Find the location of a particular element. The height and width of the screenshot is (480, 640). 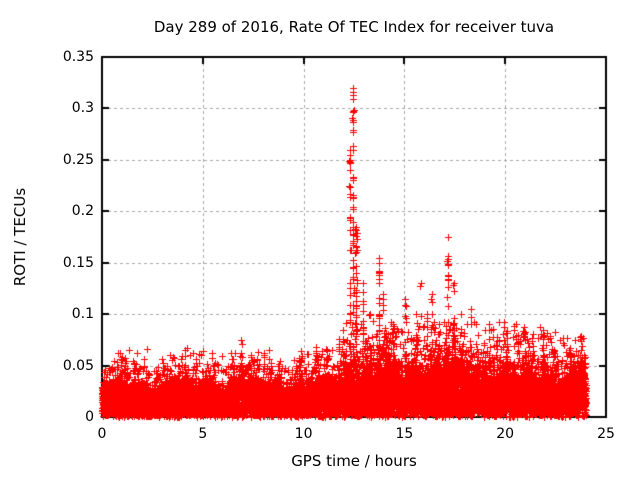

y-tick-label: 0.25 is located at coordinates (78, 159).